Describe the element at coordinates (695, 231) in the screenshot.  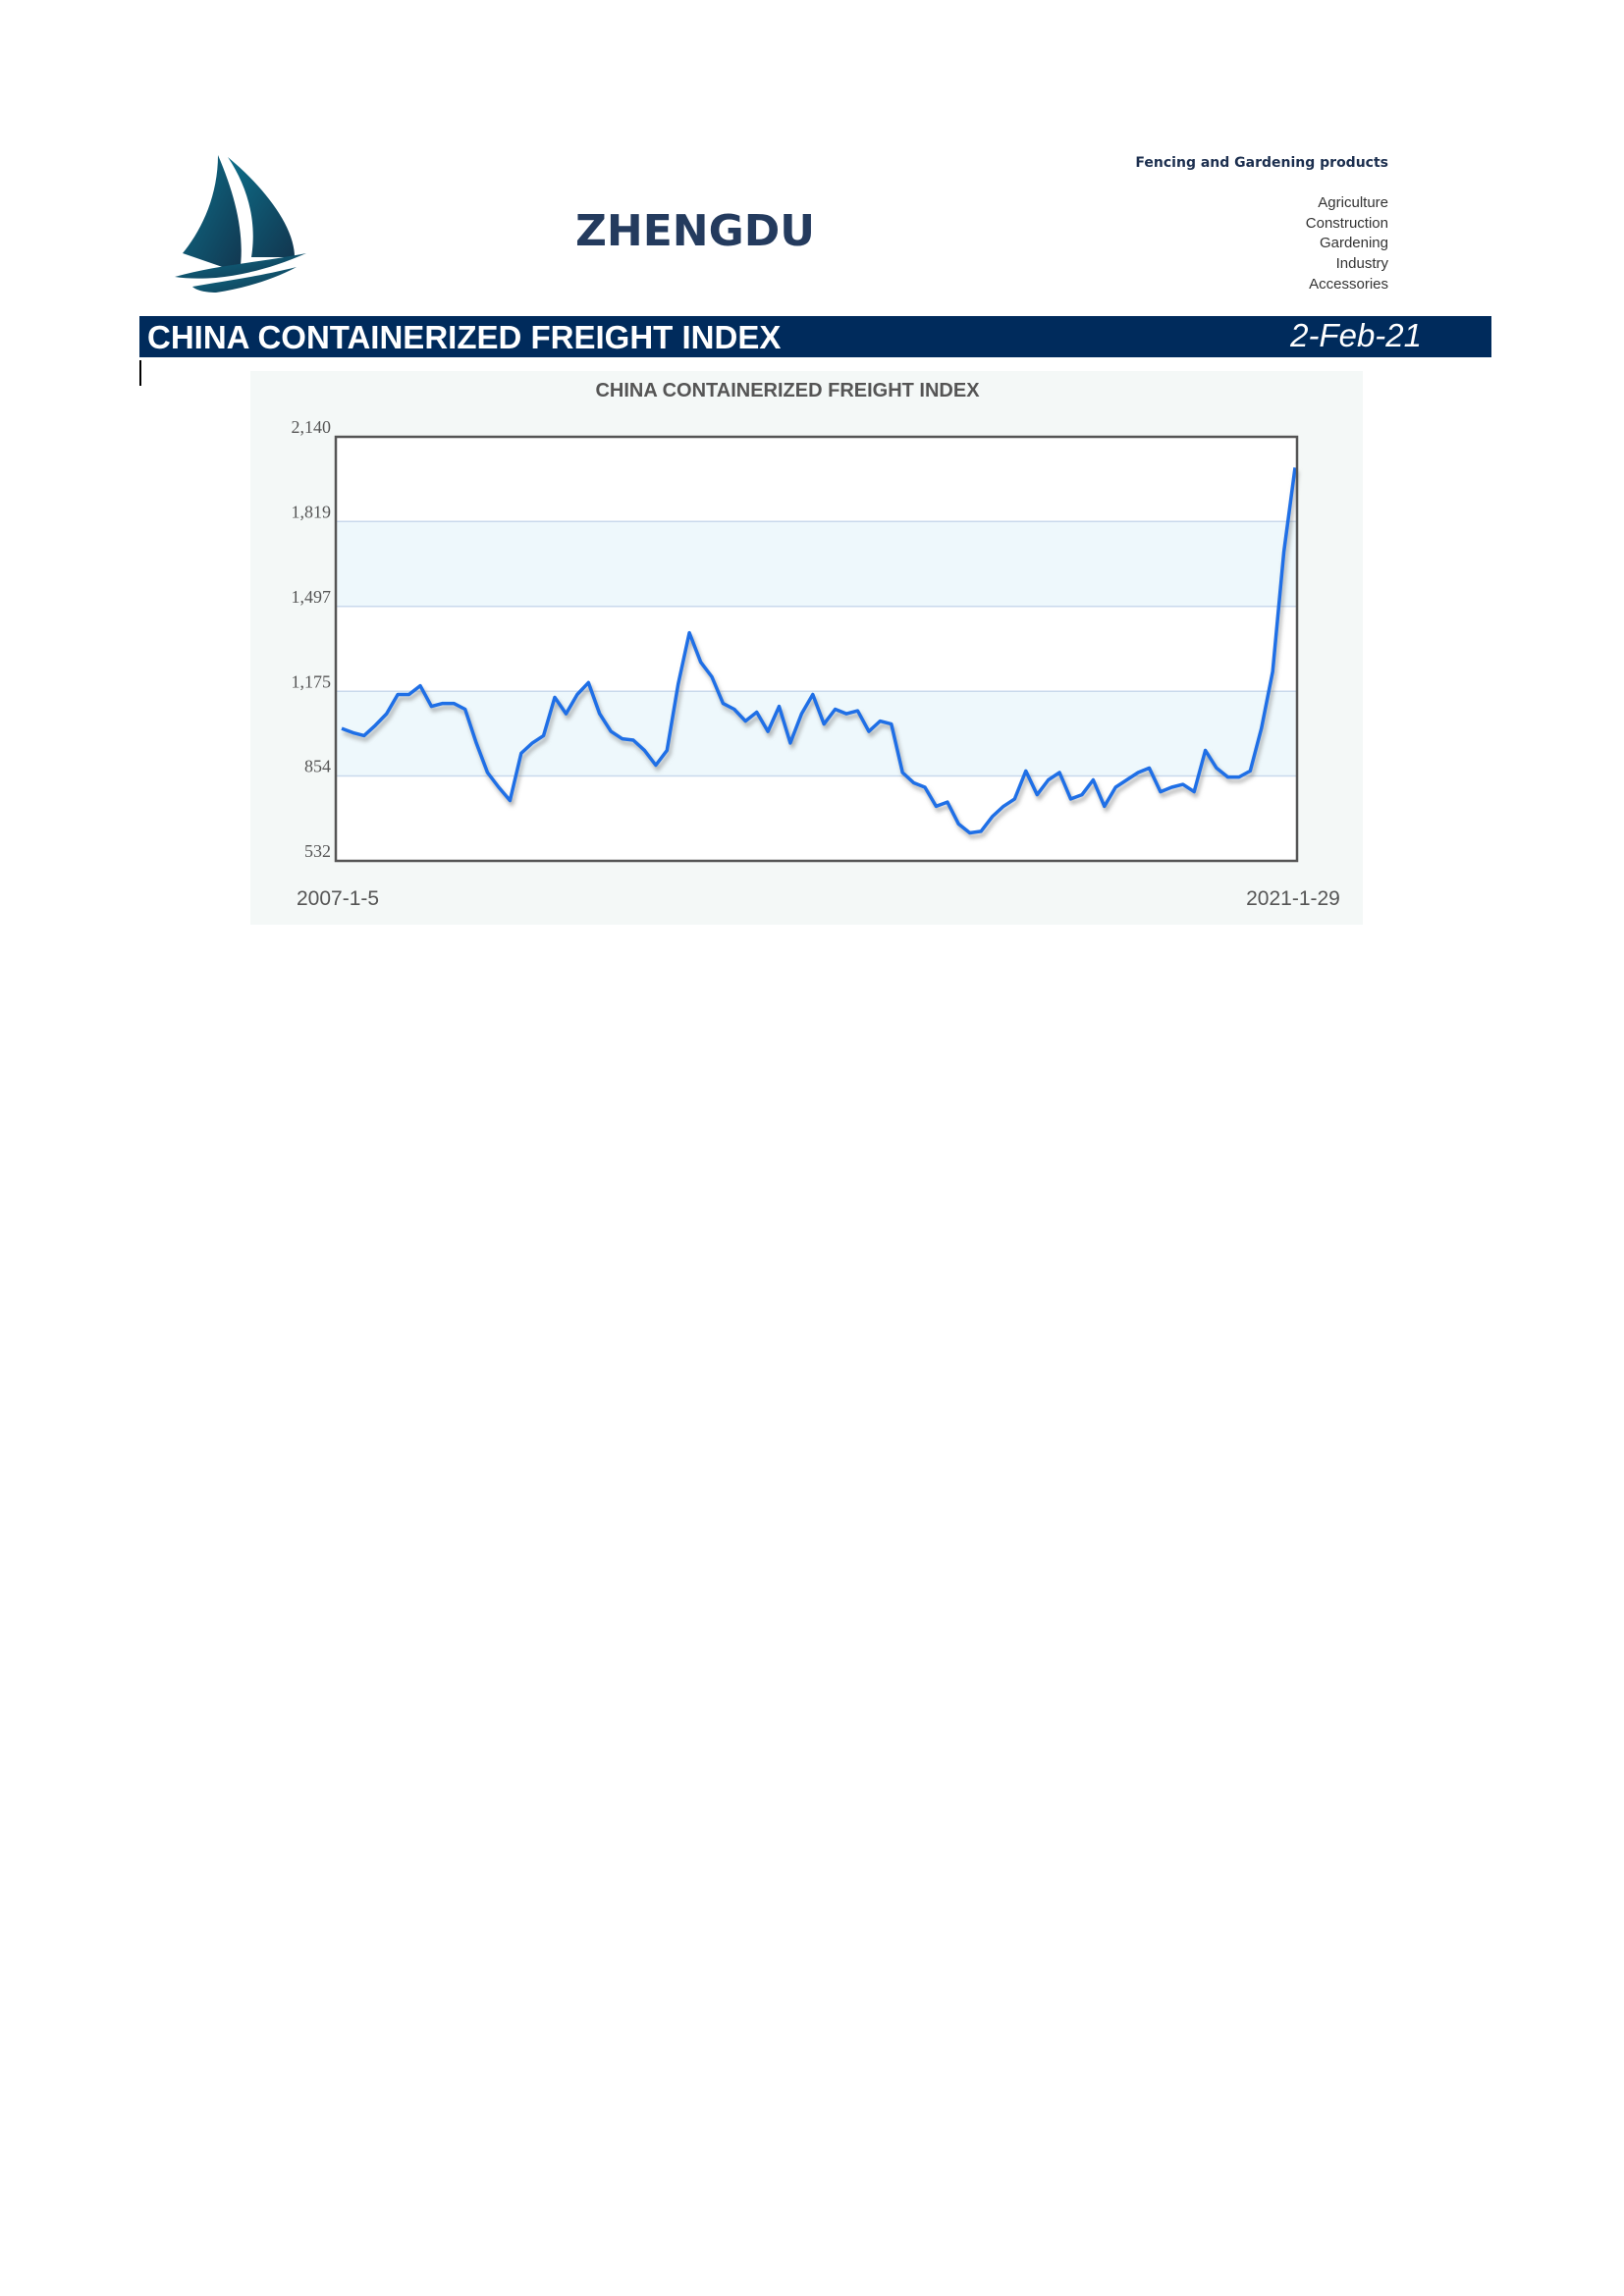
I see `brand: ZHENGDU` at that location.